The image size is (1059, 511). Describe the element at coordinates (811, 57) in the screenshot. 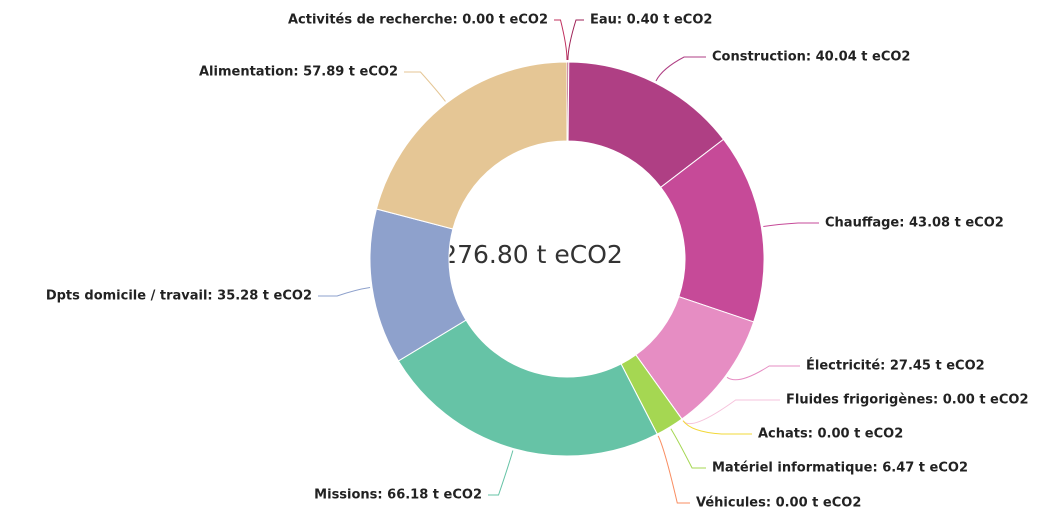

I see `slice-label: Construction: 40.04 t eCO2` at that location.